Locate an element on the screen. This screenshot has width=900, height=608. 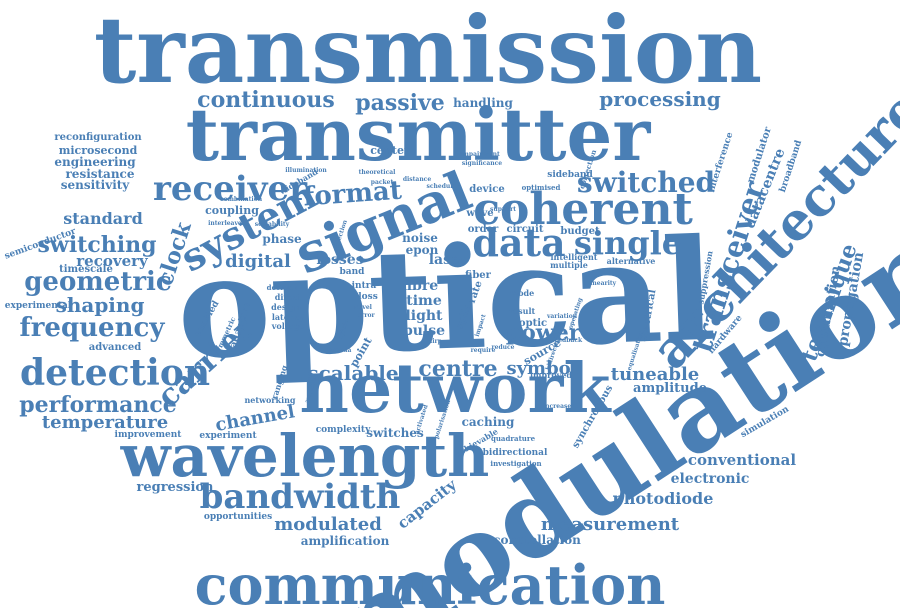
word-optimised: optimised is located at coordinates (541, 187).